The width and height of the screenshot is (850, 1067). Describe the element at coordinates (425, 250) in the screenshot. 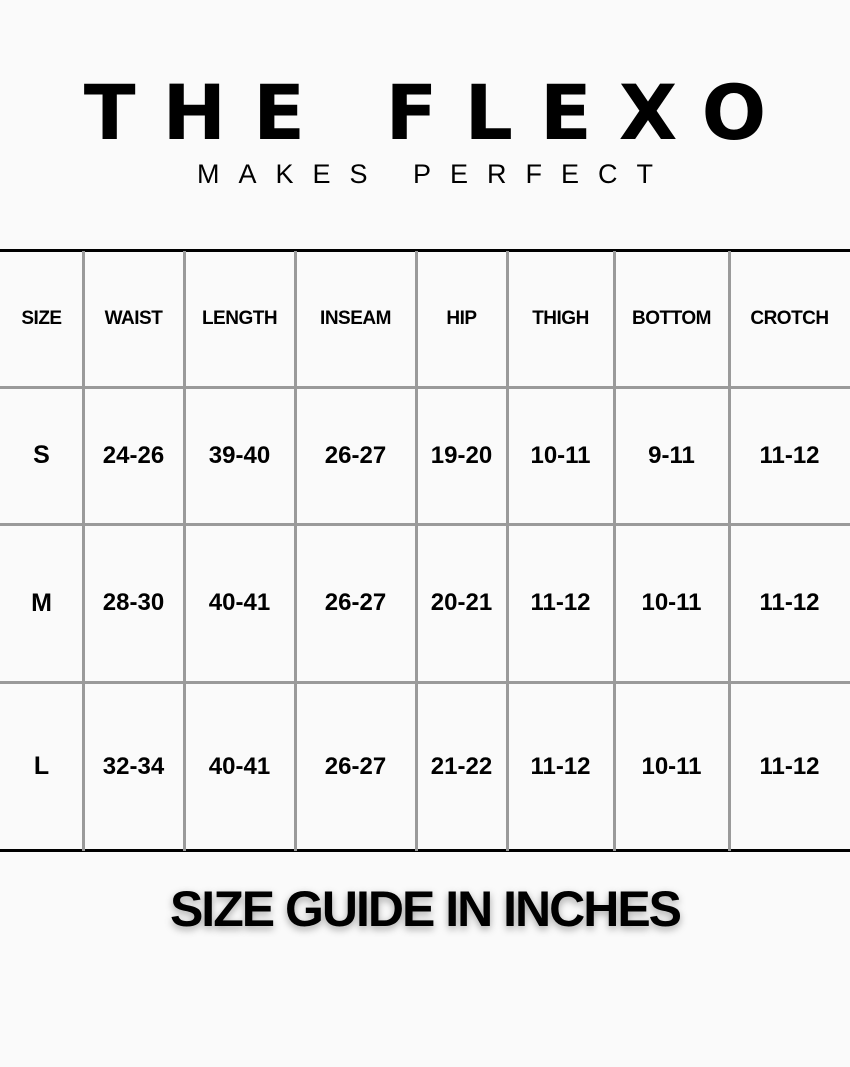

I see `table-top-border` at that location.